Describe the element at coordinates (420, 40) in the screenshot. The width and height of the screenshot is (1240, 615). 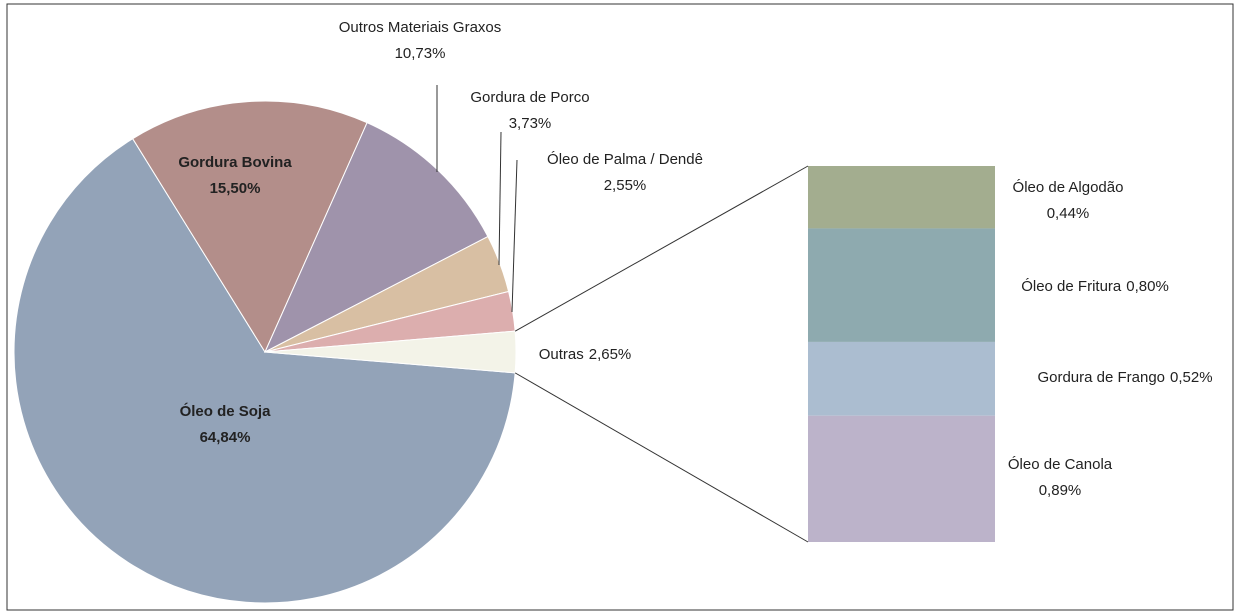
I see `slice-label: Outros Materiais Graxos 10,73%` at that location.